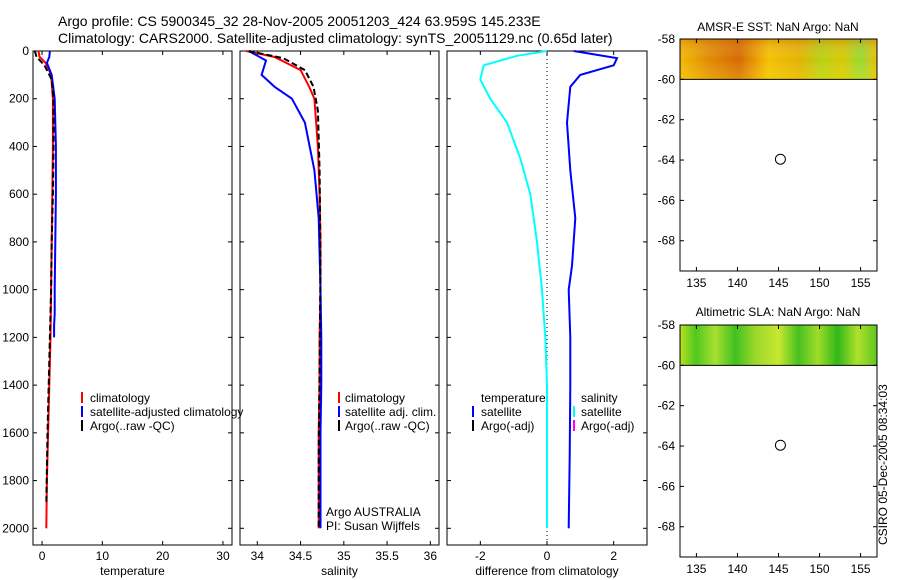 The image size is (900, 580). I want to click on legend-label-temp-satellite: satellite, so click(501, 412).